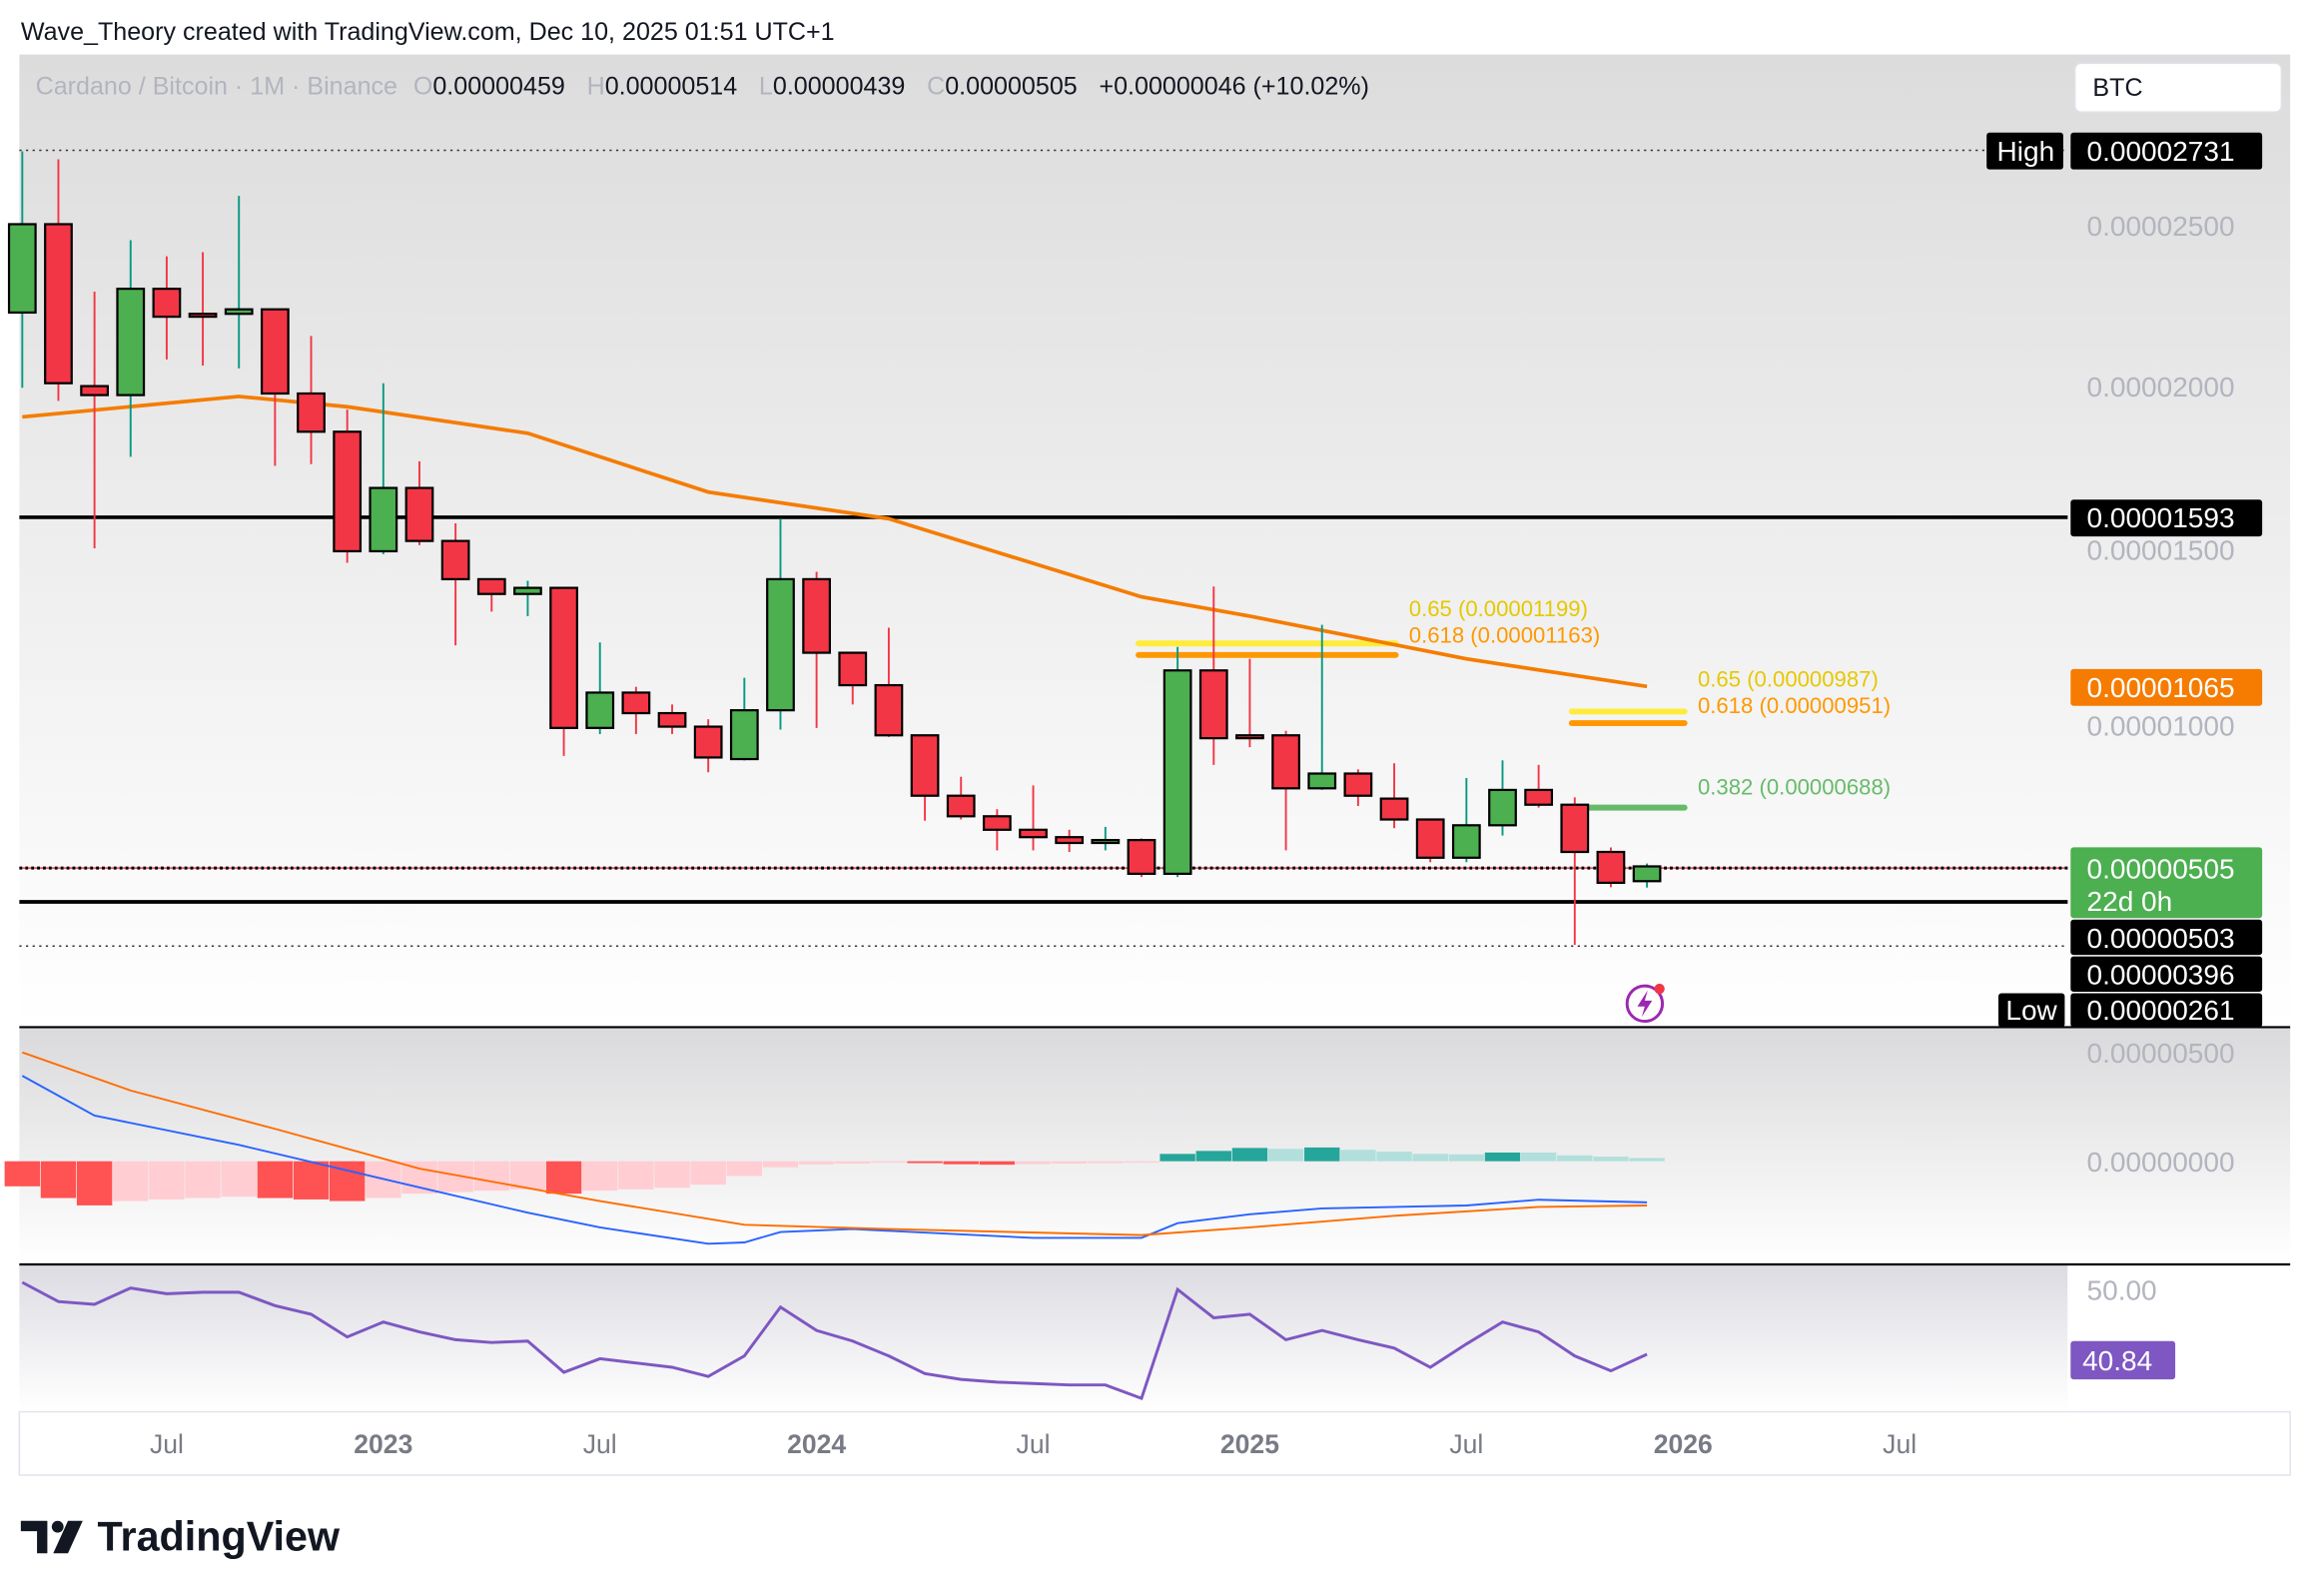 The width and height of the screenshot is (2311, 1596). Describe the element at coordinates (835, 542) in the screenshot. I see `ema-line` at that location.